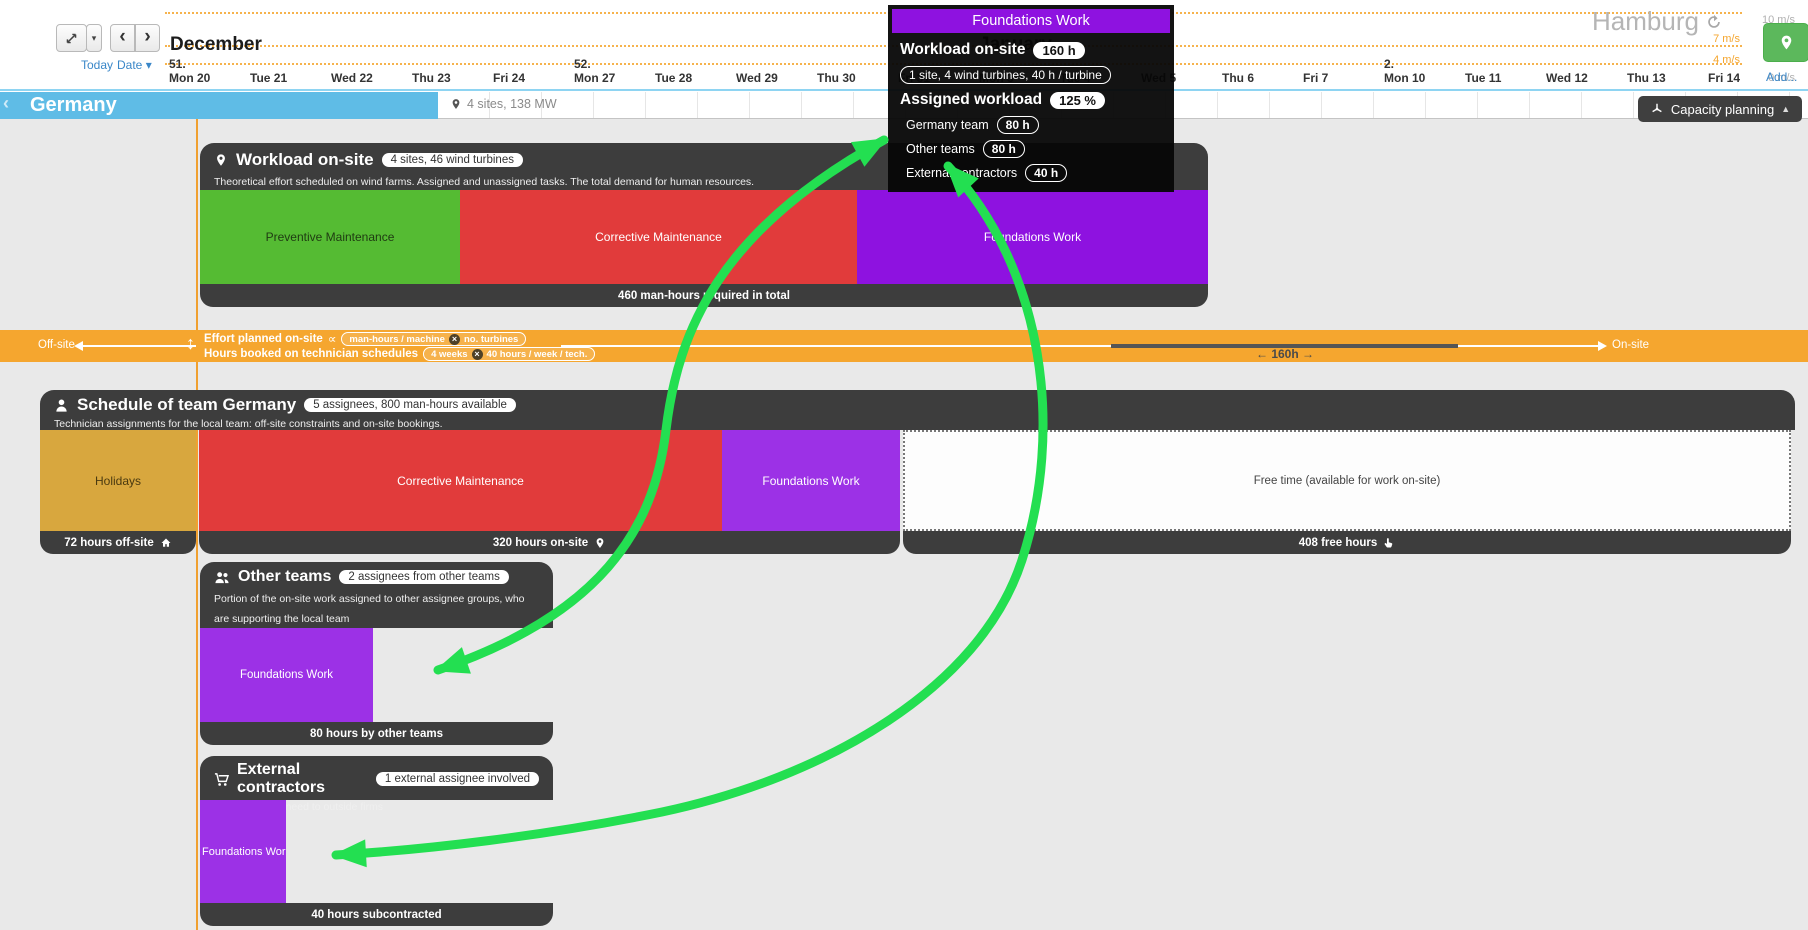  Describe the element at coordinates (281, 778) in the screenshot. I see `contractors-title: External contractors` at that location.